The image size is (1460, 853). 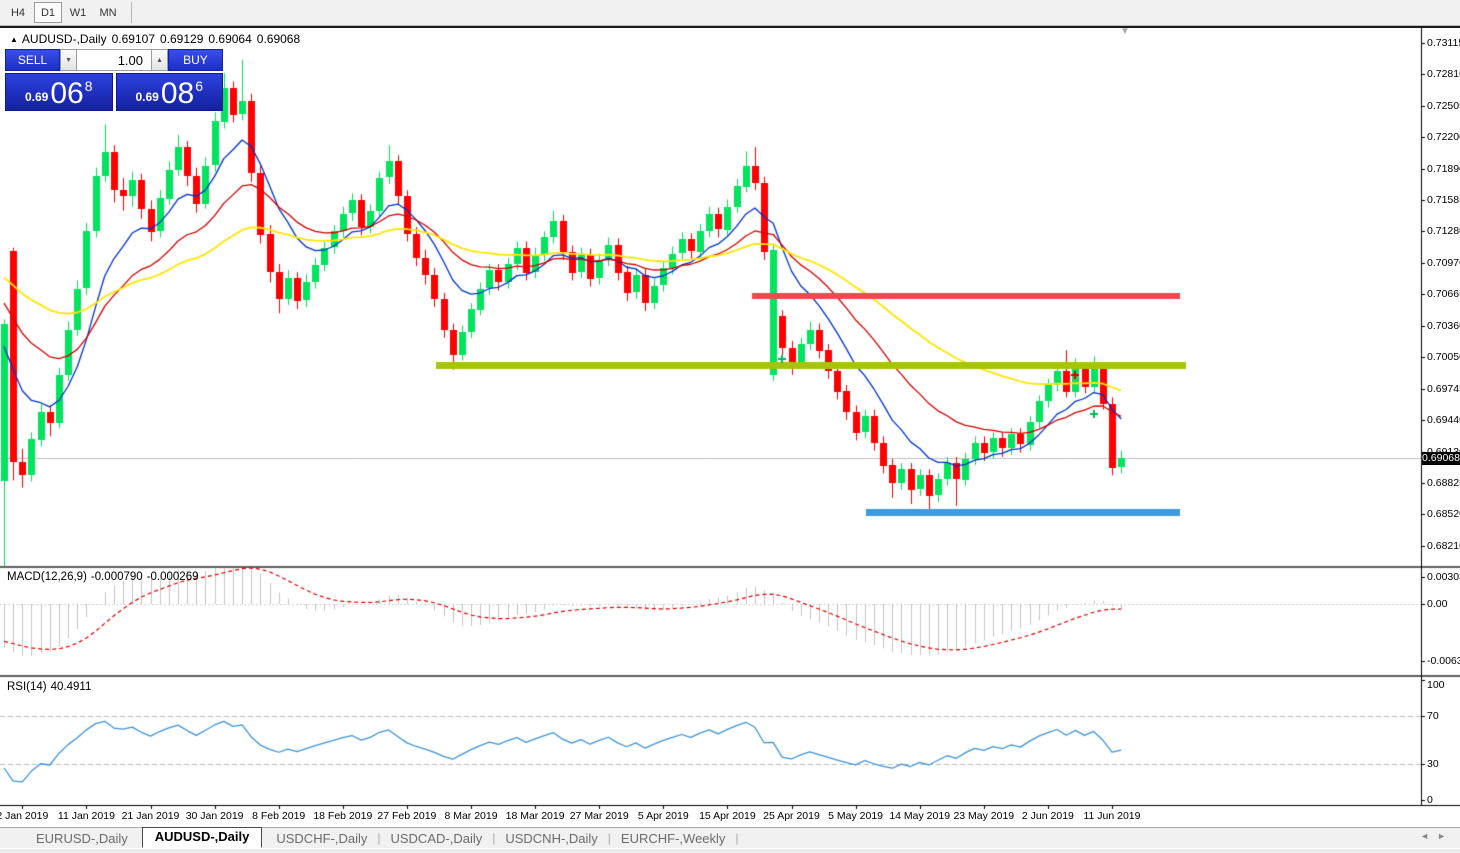 What do you see at coordinates (279, 816) in the screenshot?
I see `date-axis-label: 8 Feb 2019` at bounding box center [279, 816].